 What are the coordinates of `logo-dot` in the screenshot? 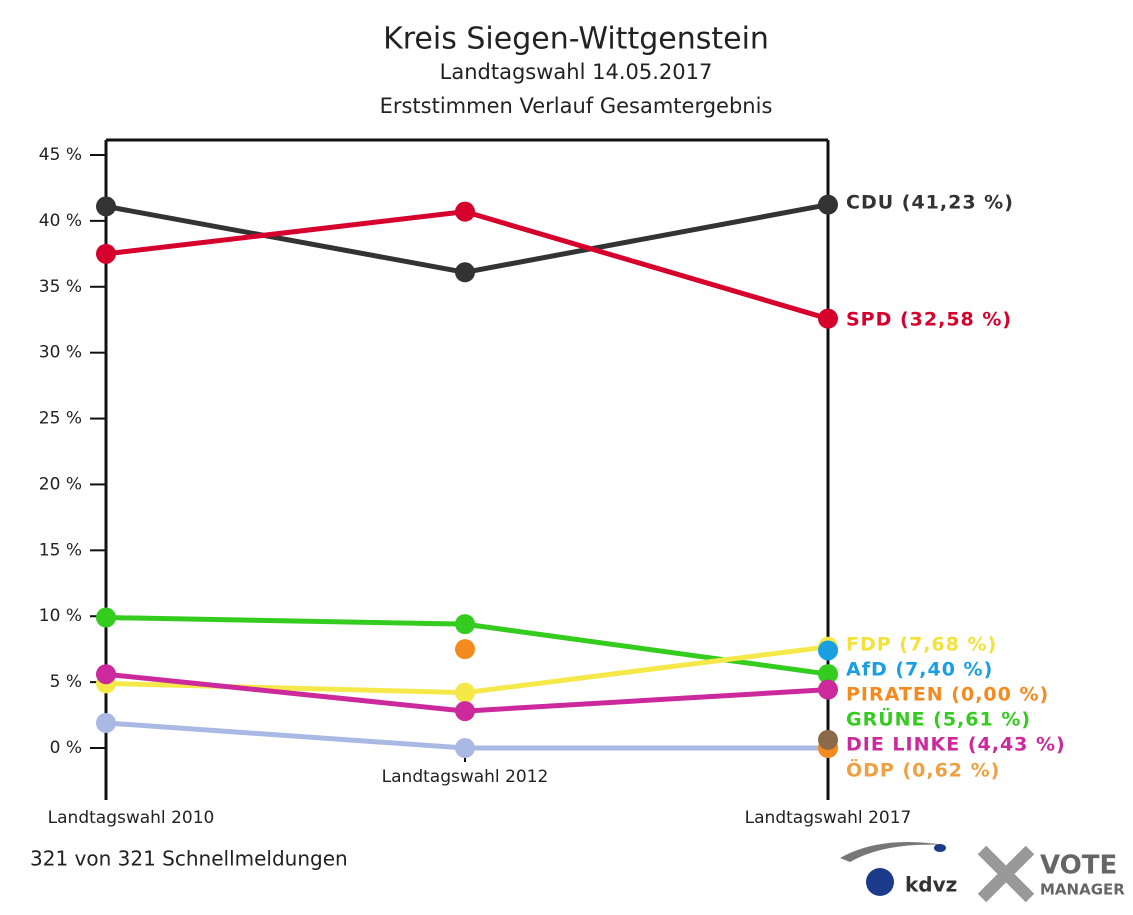 It's located at (940, 848).